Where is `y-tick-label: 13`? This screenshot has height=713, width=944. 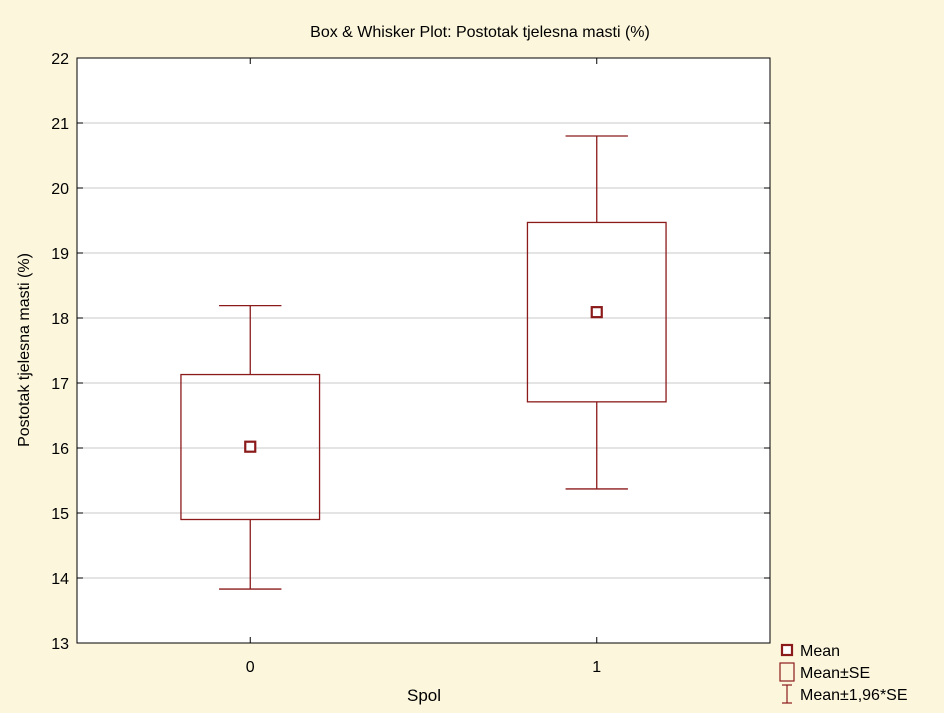
y-tick-label: 13 is located at coordinates (60, 644).